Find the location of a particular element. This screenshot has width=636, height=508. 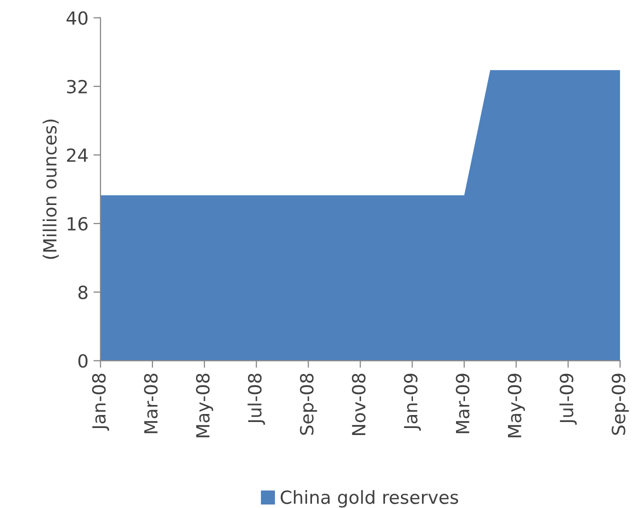

x-tick-label: Mar-09 is located at coordinates (463, 404).